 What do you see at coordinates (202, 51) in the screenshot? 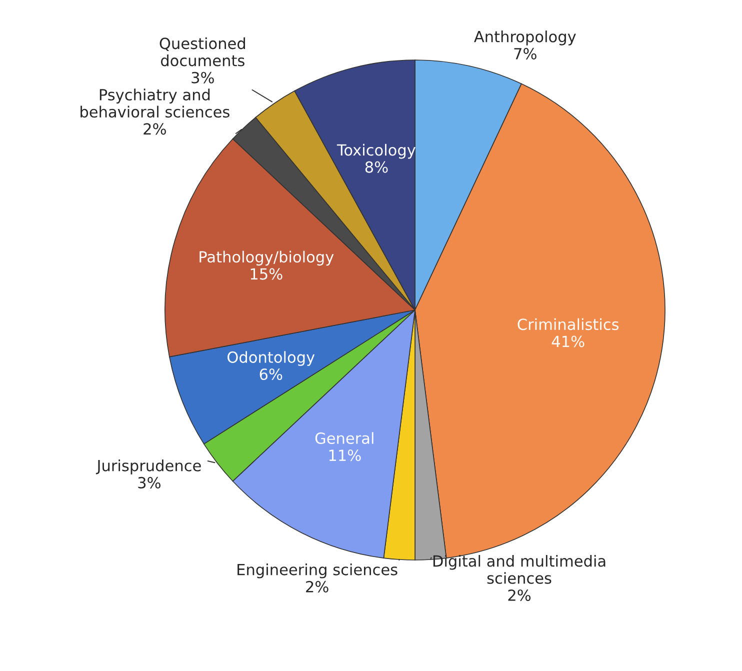
I see `slice-label: Questioned documents` at bounding box center [202, 51].